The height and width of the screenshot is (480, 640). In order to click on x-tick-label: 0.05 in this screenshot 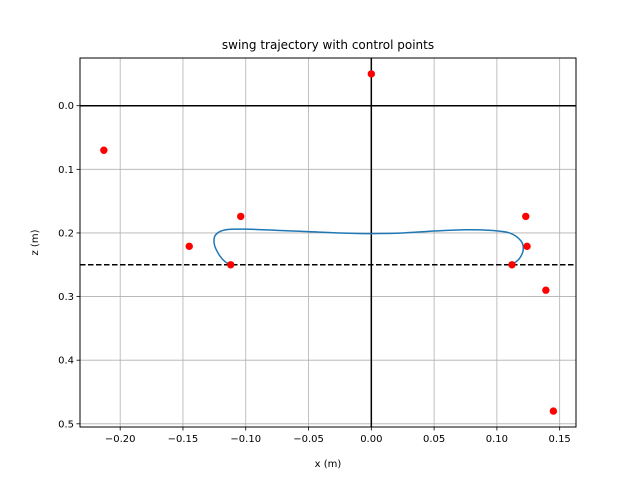, I will do `click(434, 439)`.